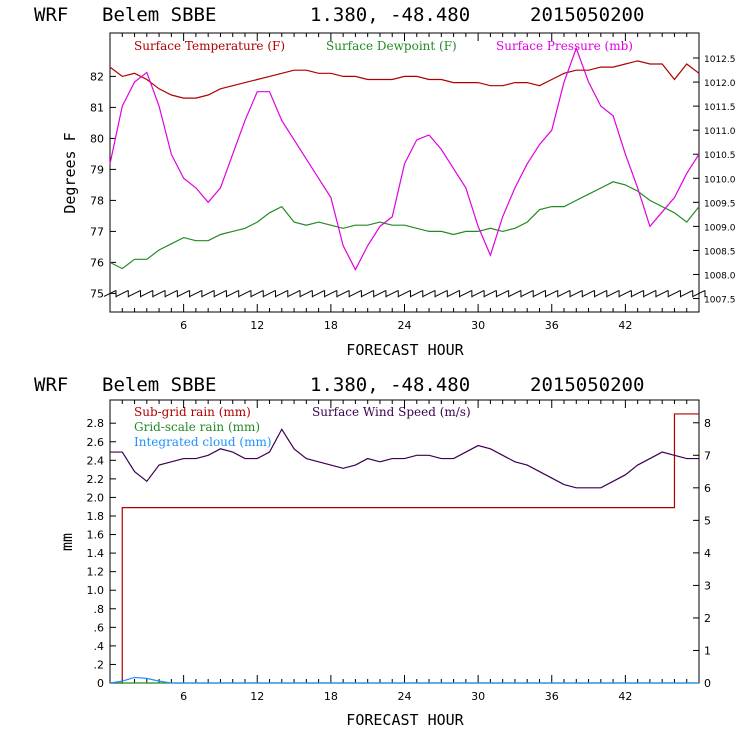 The width and height of the screenshot is (740, 740). Describe the element at coordinates (720, 156) in the screenshot. I see `y2-tick-label: 1010.5` at that location.